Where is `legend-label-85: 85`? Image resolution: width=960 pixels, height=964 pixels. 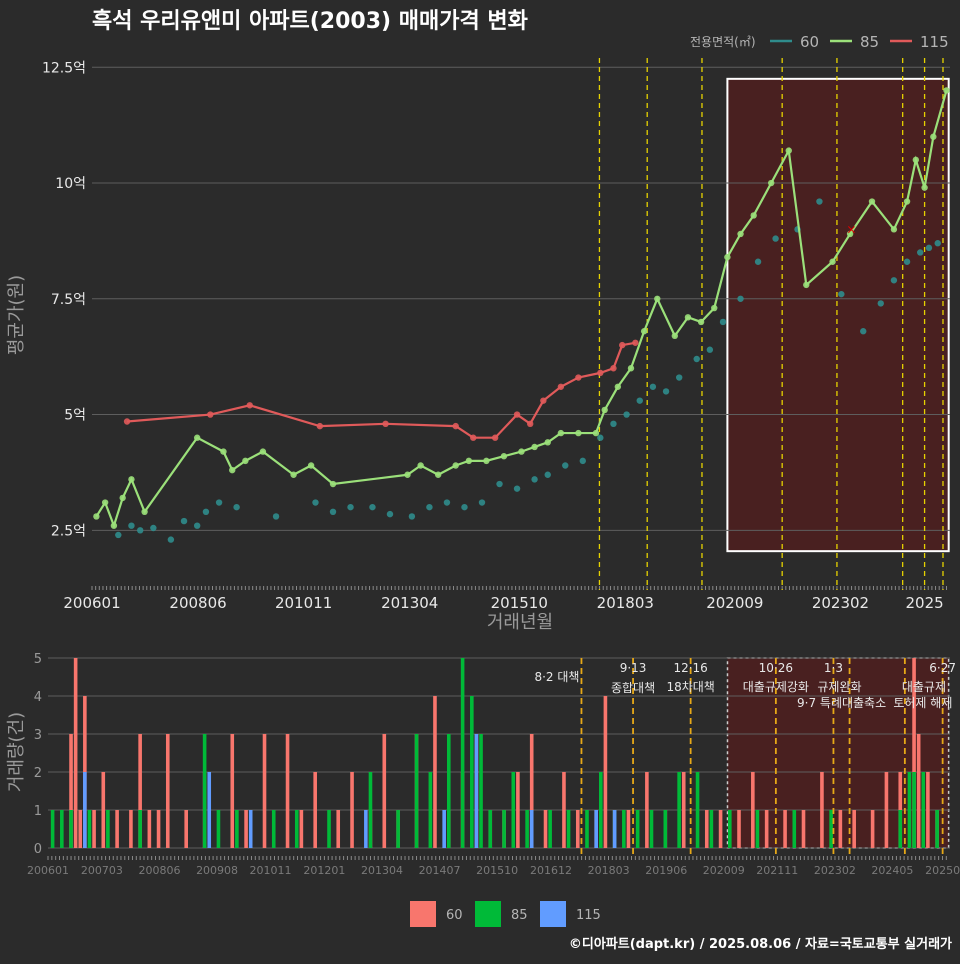 legend-label-85: 85 is located at coordinates (869, 42).